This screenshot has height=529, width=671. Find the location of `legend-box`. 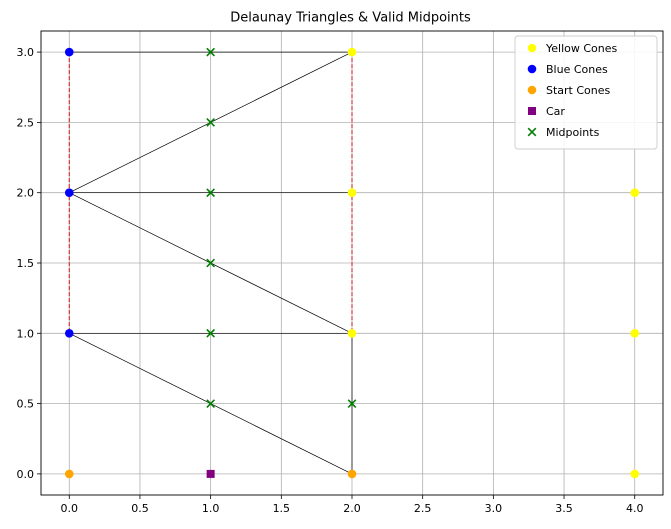

legend-box is located at coordinates (586, 92).